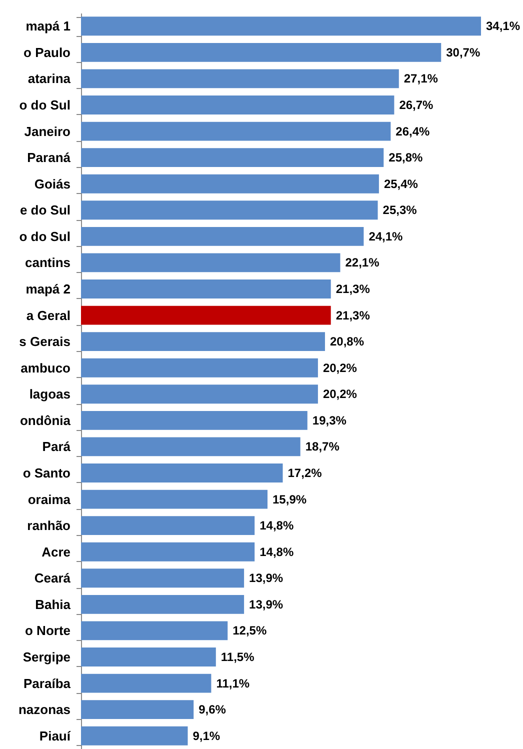 This screenshot has height=749, width=523. Describe the element at coordinates (44, 342) in the screenshot. I see `y-tick-label: s Gerais` at that location.